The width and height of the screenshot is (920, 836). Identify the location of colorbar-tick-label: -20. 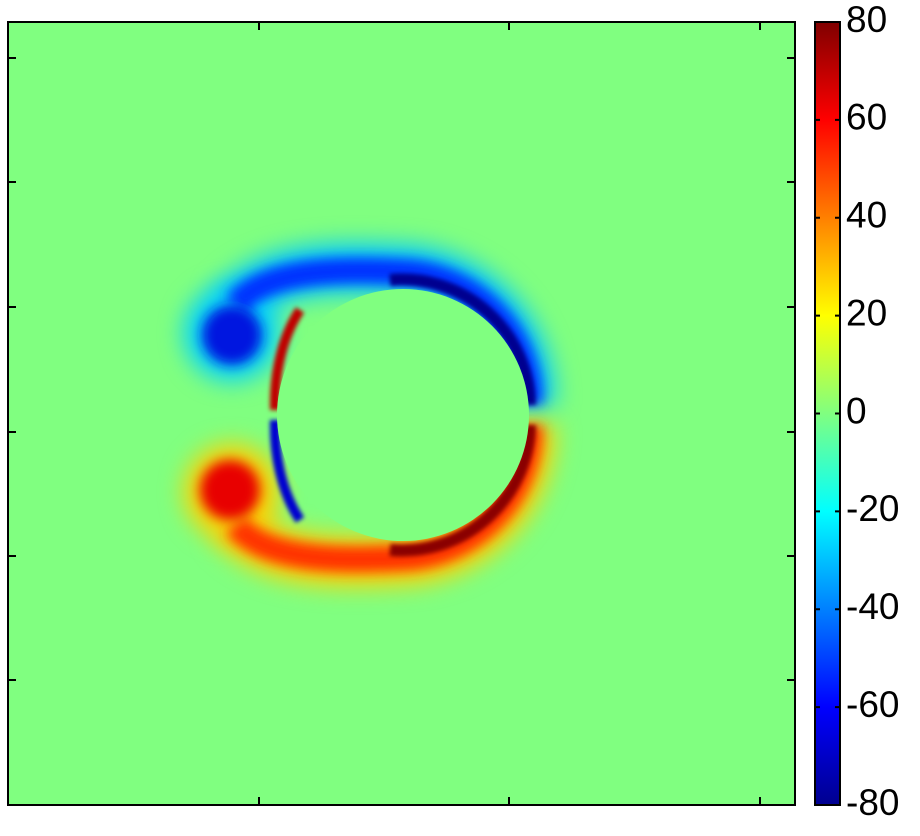
(872, 508).